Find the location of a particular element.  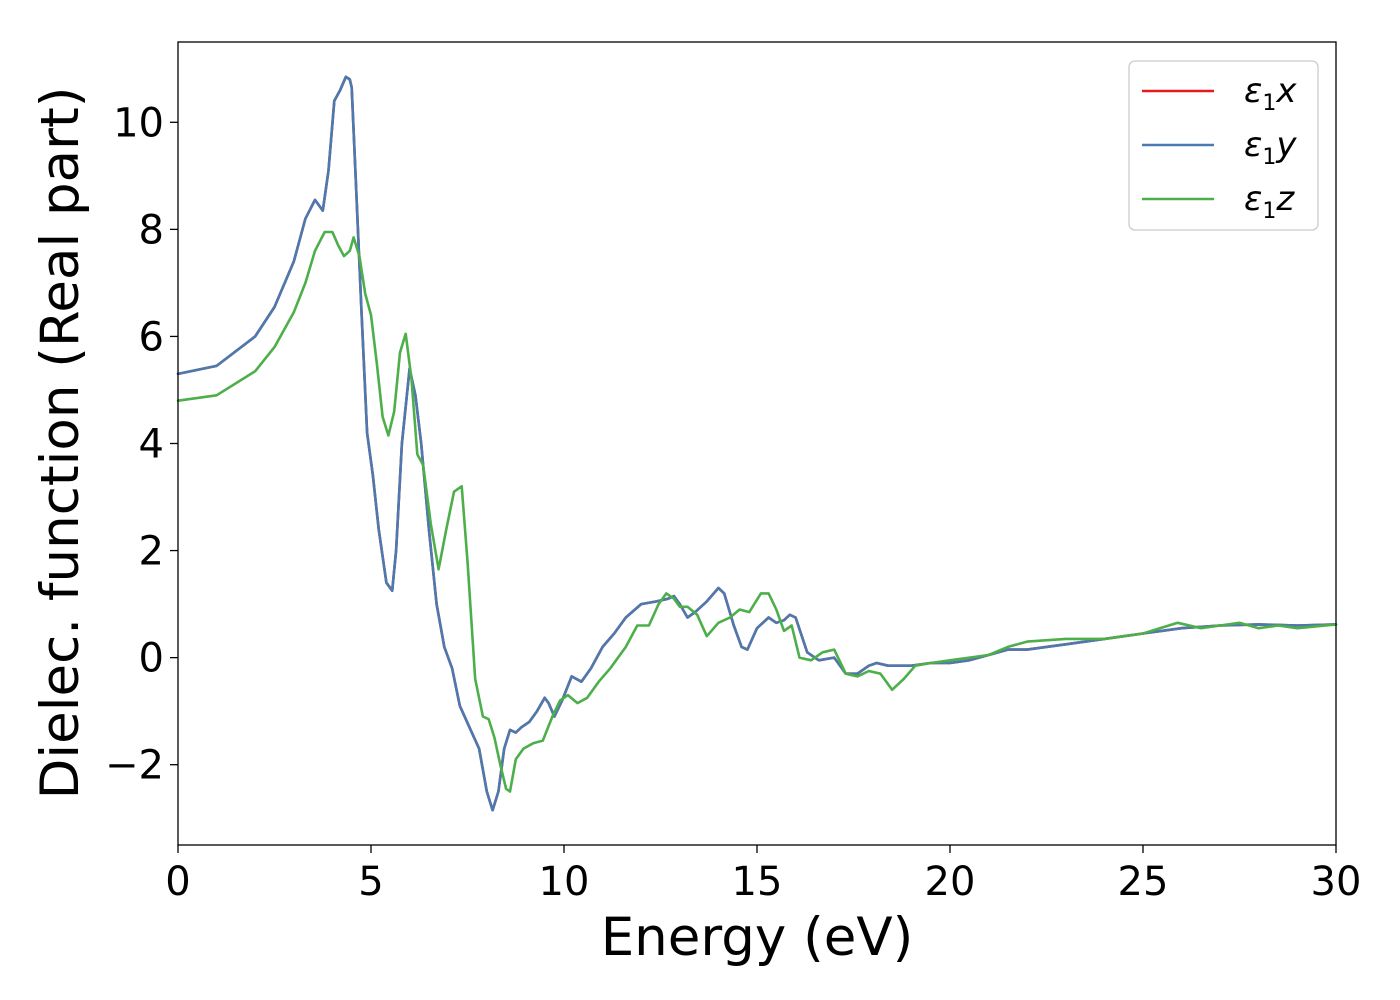

legend-label-eps1y: ε1y is located at coordinates (1270, 147).